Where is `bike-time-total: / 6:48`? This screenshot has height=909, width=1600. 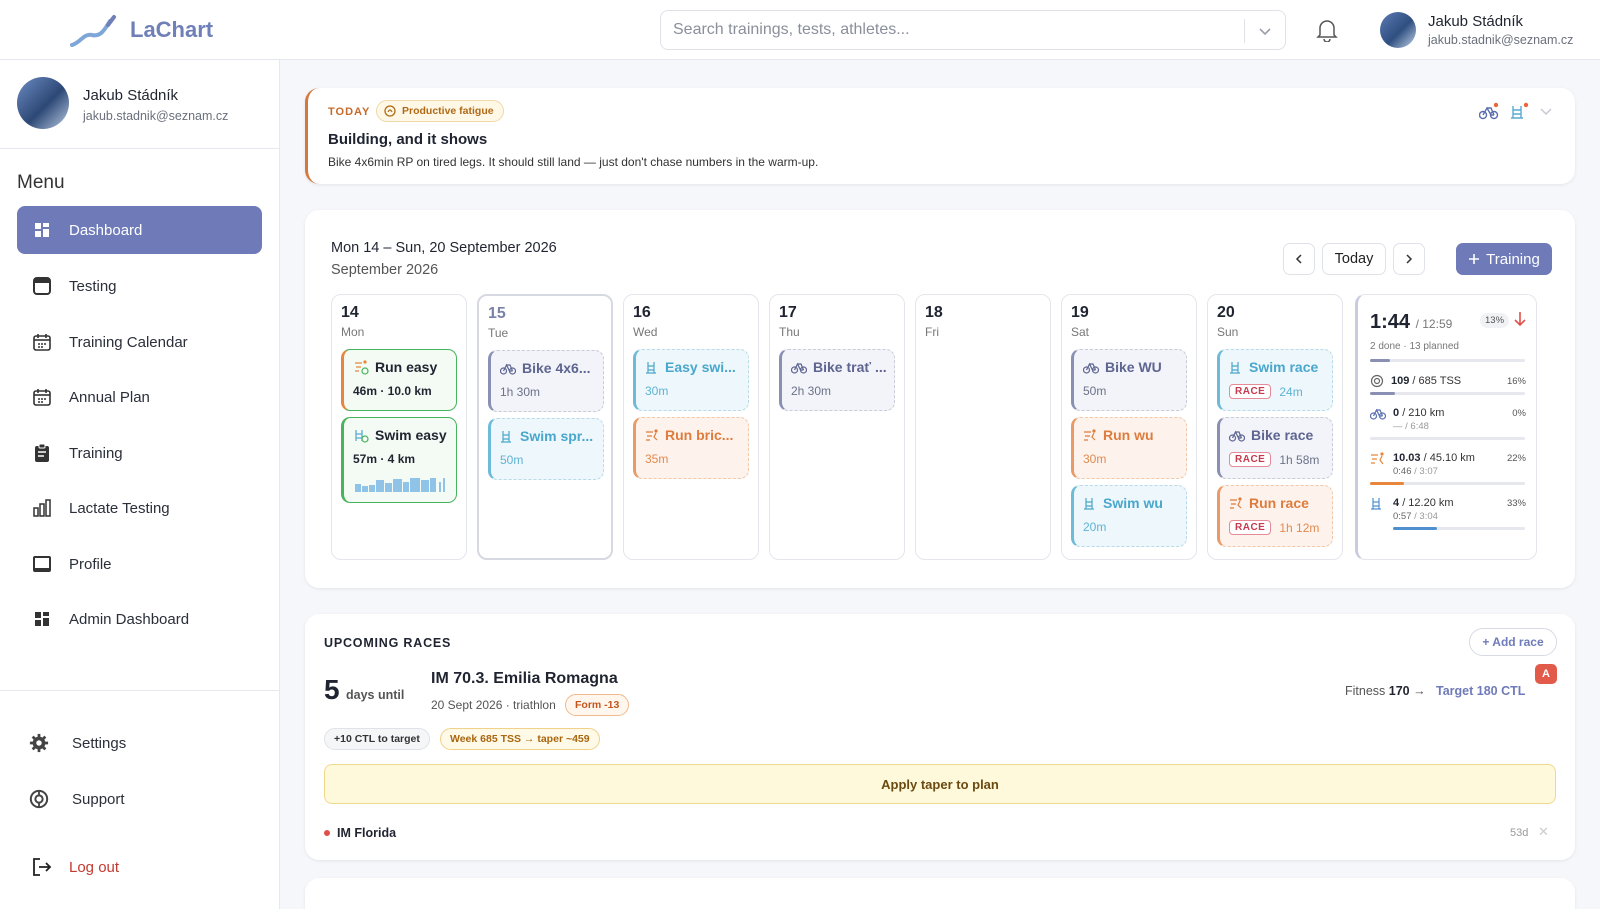
bike-time-total: / 6:48 is located at coordinates (1417, 426).